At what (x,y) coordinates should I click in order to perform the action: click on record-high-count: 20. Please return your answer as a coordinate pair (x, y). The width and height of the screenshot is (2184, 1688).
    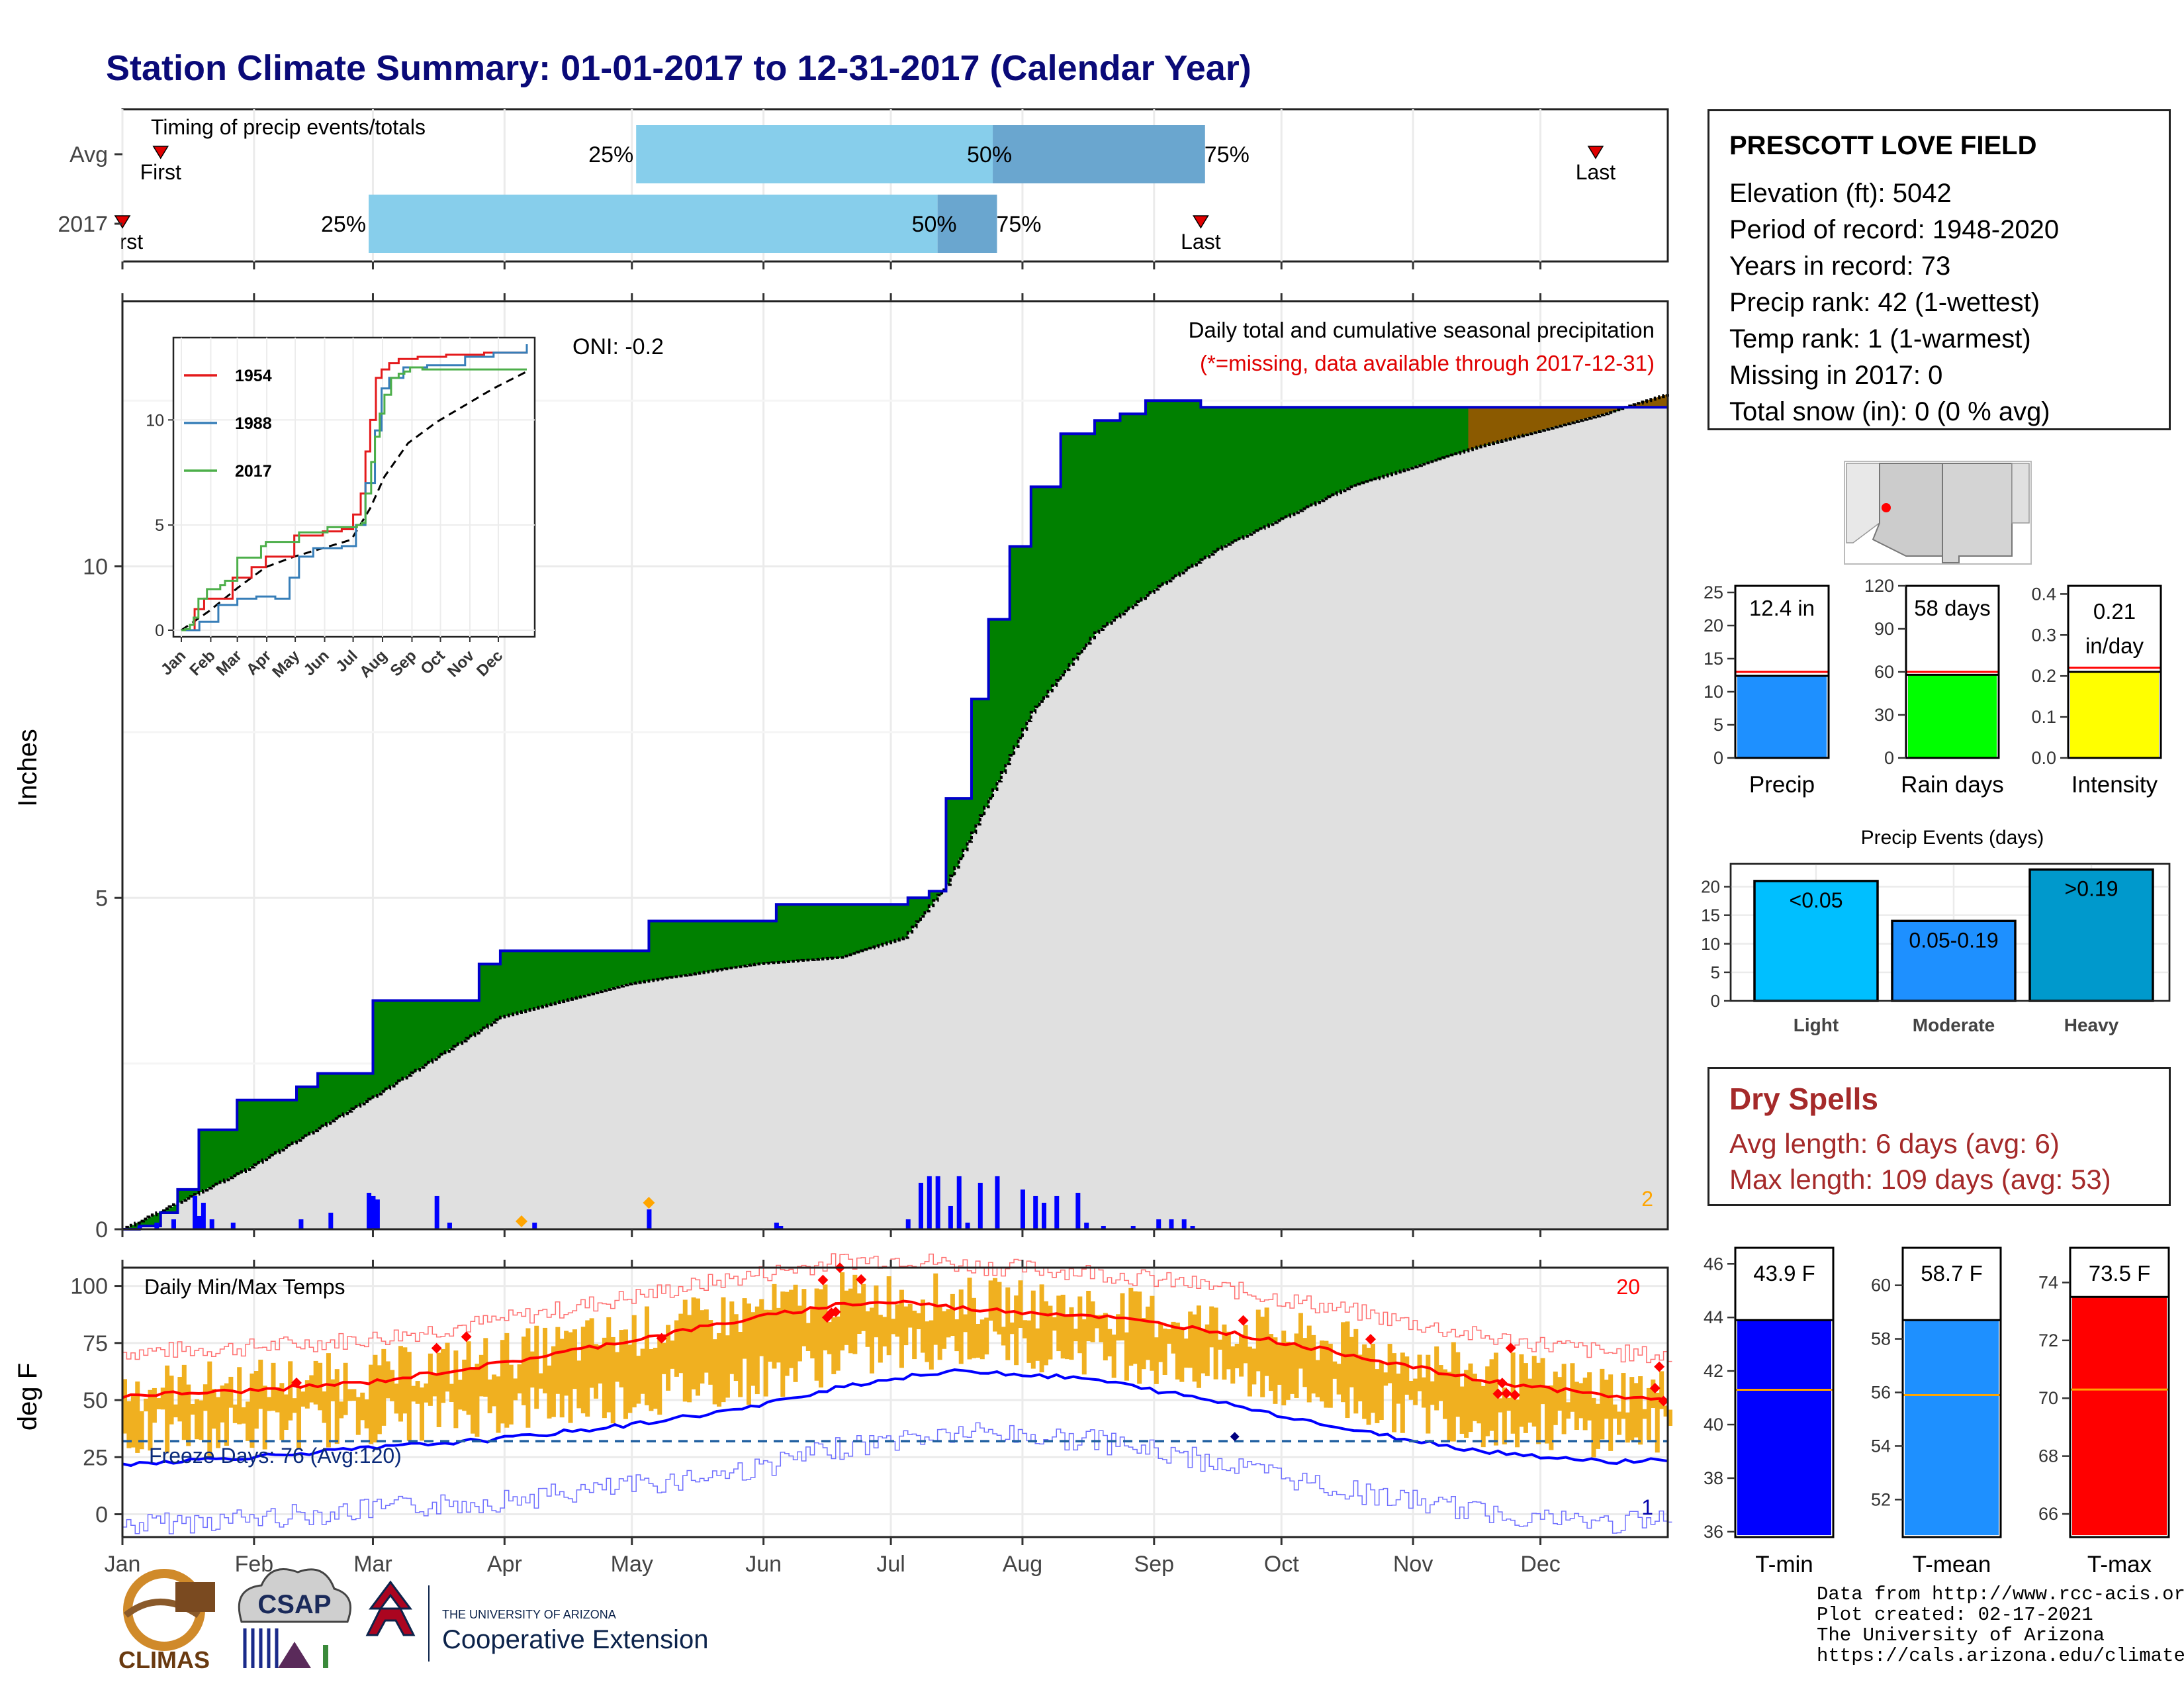
    Looking at the image, I should click on (1628, 1287).